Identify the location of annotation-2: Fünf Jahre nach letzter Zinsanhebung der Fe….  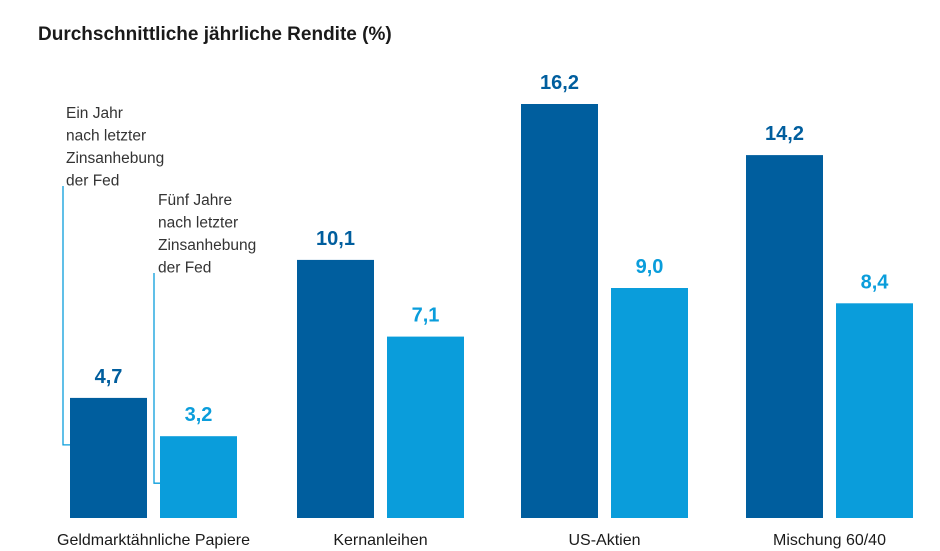
(204, 338).